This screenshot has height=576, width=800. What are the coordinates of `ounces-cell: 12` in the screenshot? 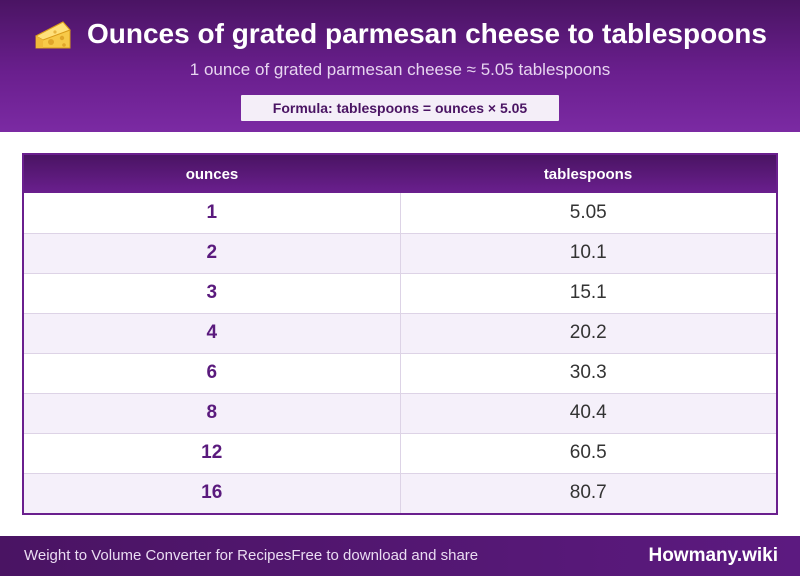 It's located at (212, 453).